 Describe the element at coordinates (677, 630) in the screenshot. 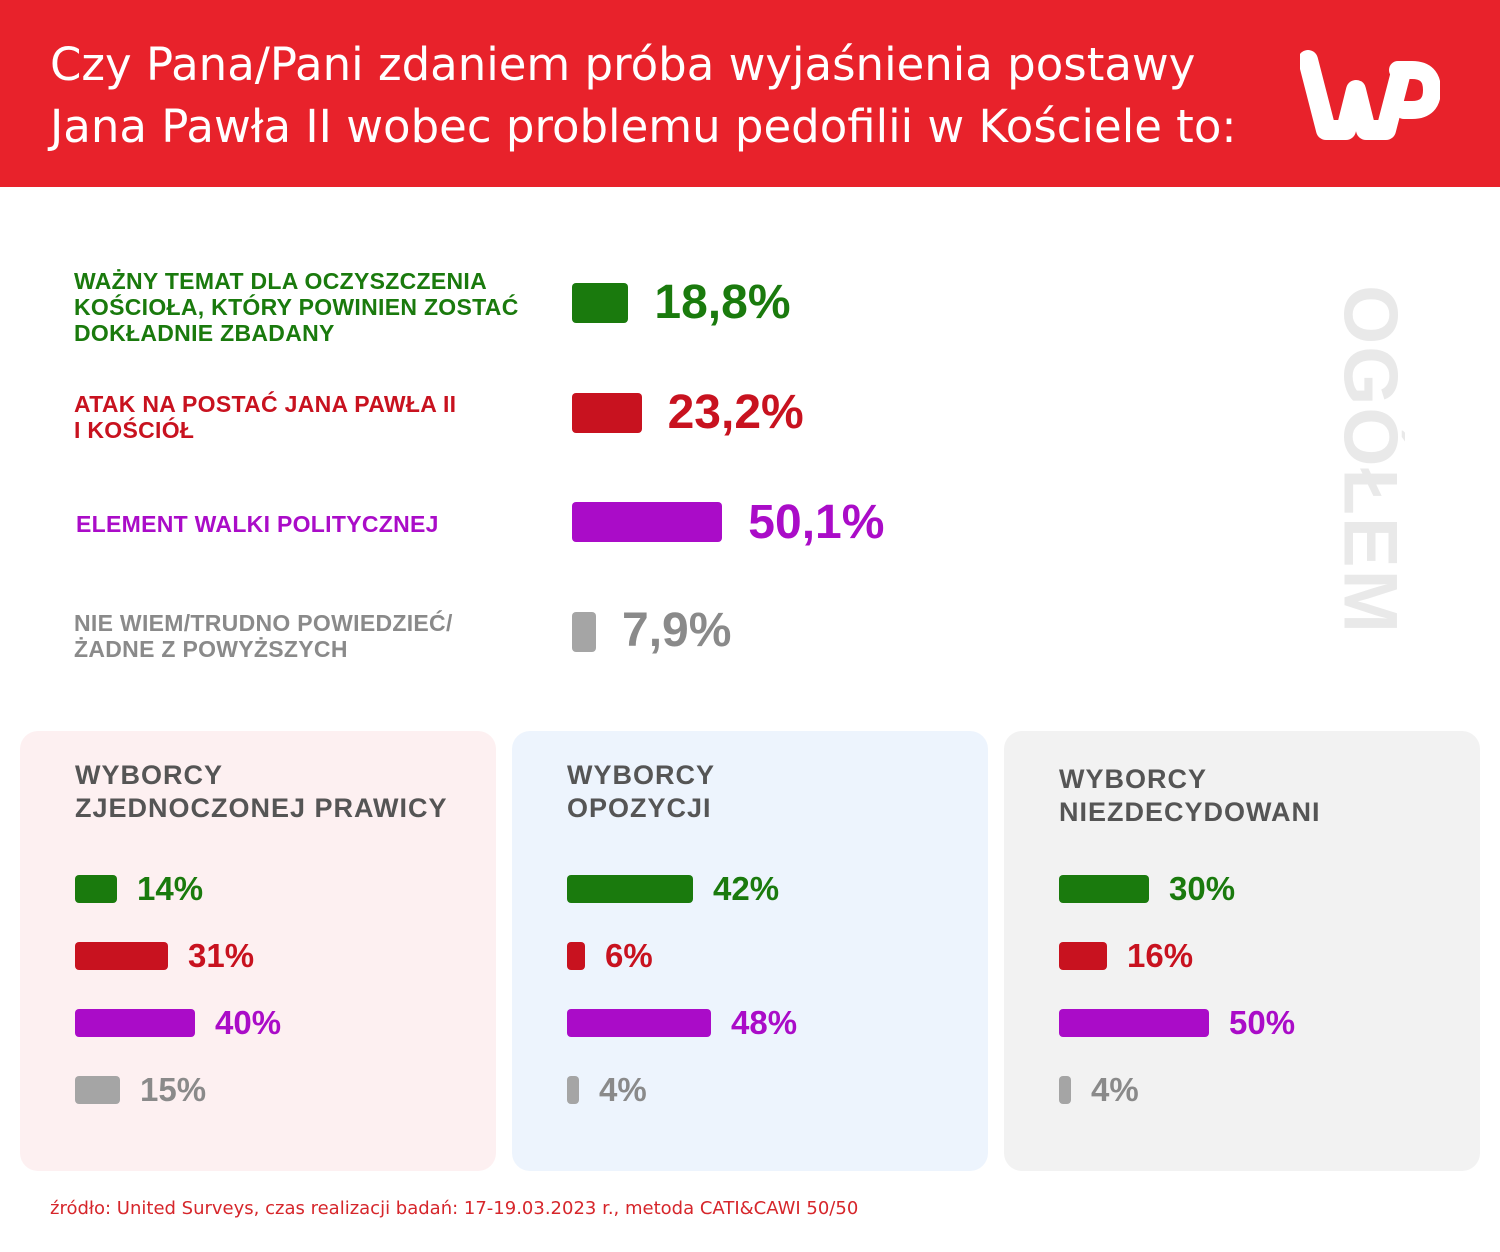

I see `overall-value-3: 7,9%` at that location.